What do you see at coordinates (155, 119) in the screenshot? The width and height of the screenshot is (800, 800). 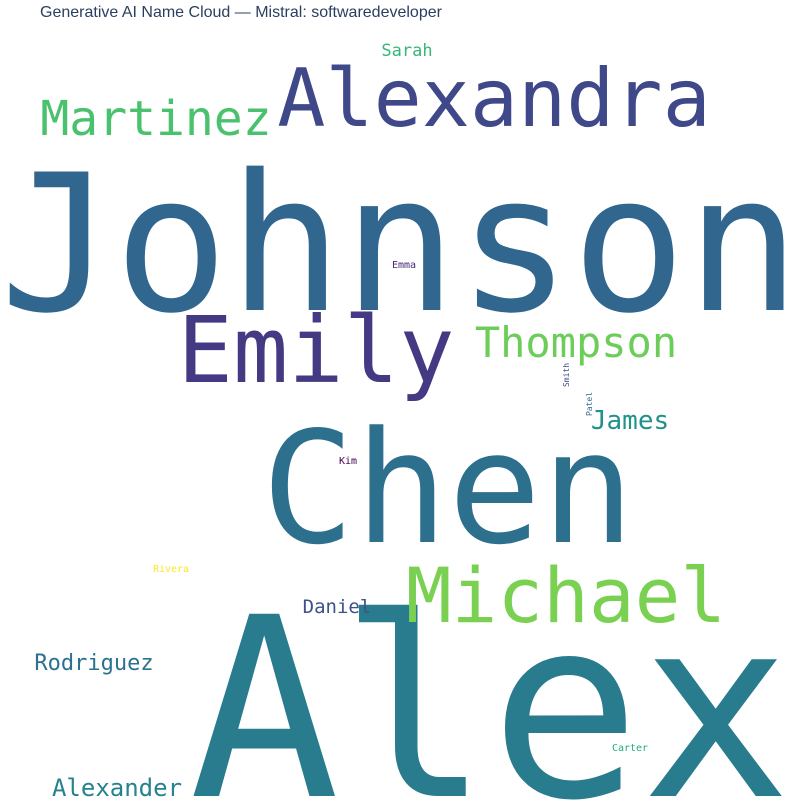 I see `word-martinez: Martinez` at bounding box center [155, 119].